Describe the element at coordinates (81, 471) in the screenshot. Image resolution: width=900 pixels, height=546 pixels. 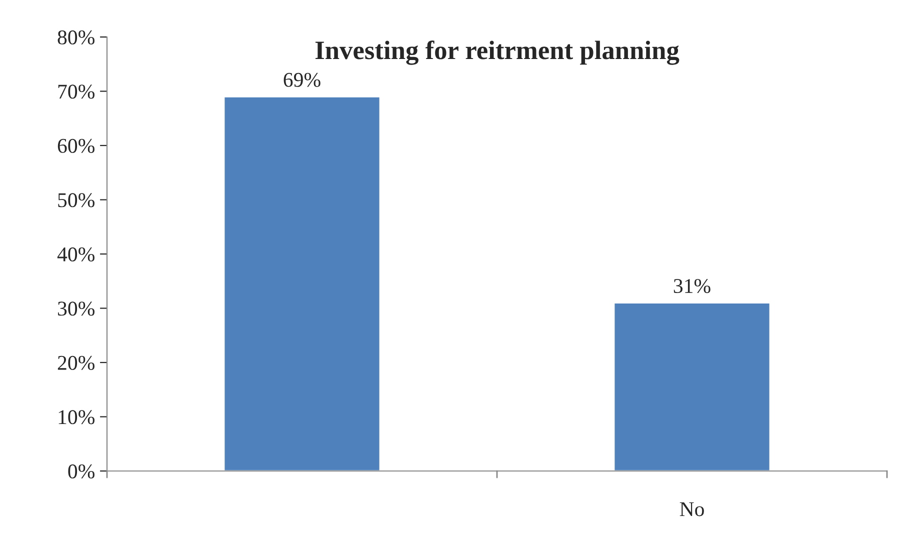
I see `y-tick-label: 0%` at that location.